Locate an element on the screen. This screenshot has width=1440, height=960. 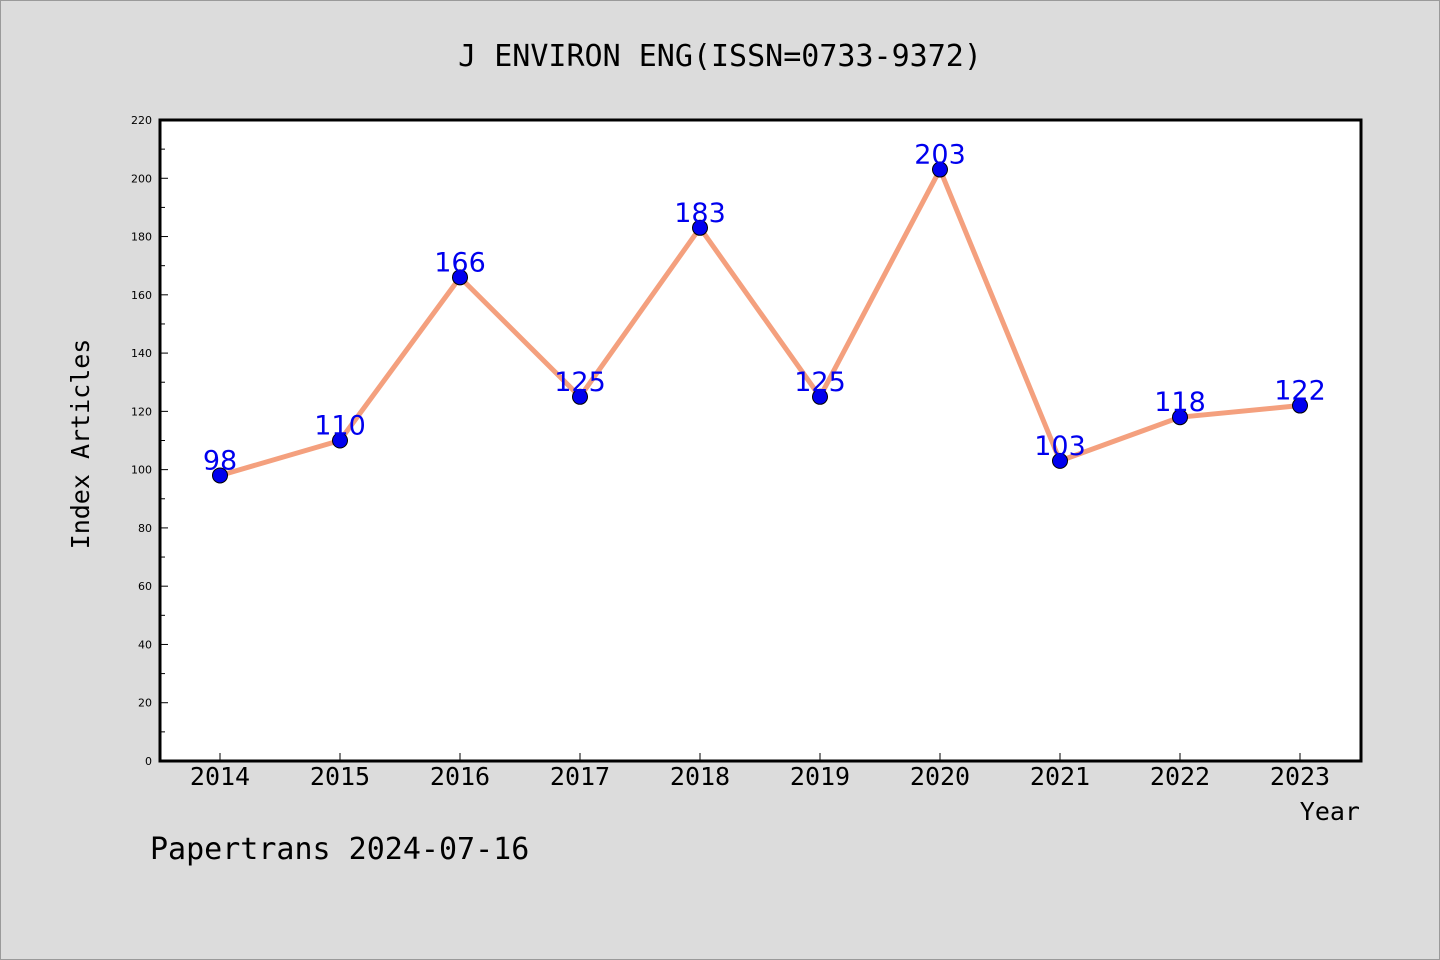
x-tick-label: 2023 is located at coordinates (1300, 776).